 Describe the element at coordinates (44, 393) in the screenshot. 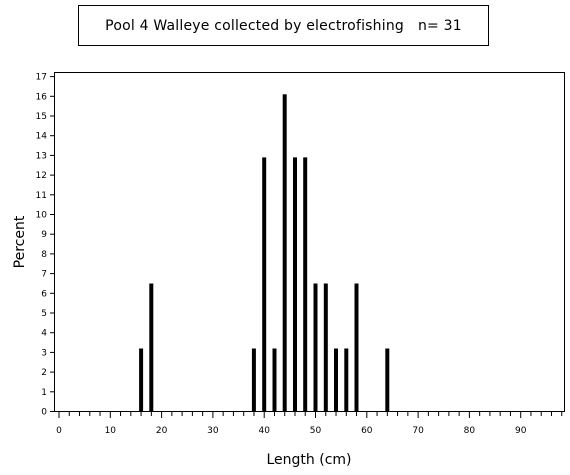

I see `y-tick-label: 1` at that location.